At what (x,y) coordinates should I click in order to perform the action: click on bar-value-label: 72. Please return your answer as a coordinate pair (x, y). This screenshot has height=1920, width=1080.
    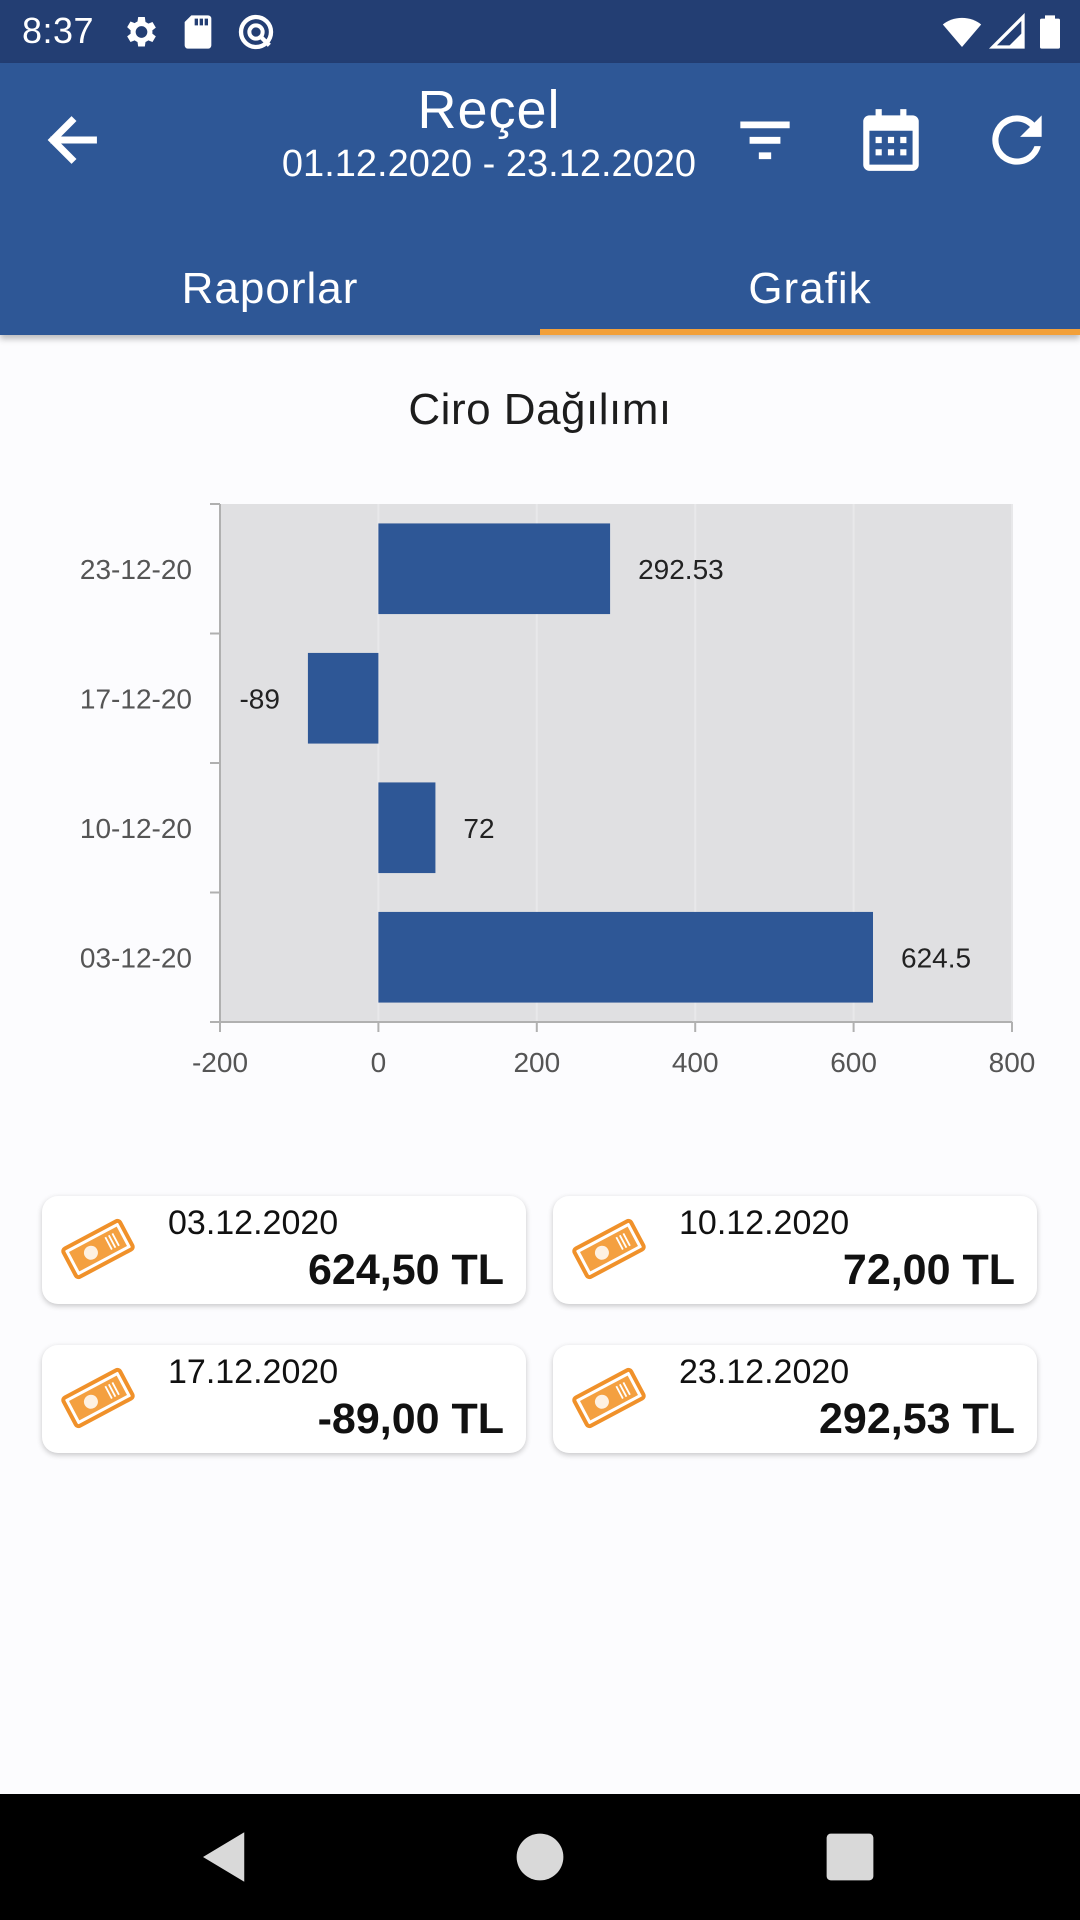
    Looking at the image, I should click on (478, 828).